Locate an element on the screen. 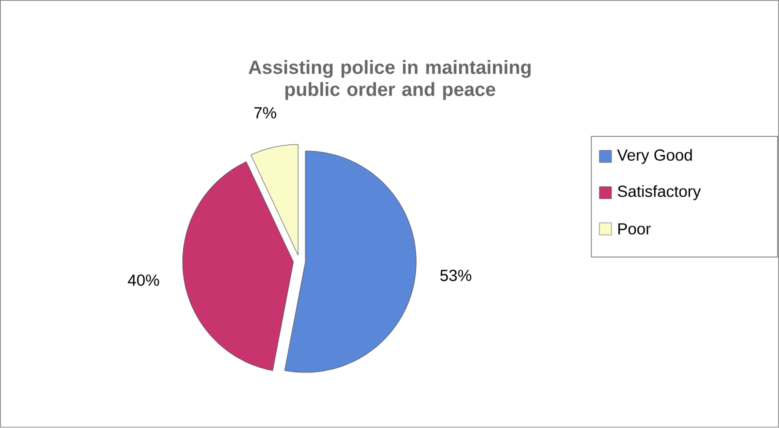 This screenshot has width=779, height=428. data-label: 40% is located at coordinates (144, 280).